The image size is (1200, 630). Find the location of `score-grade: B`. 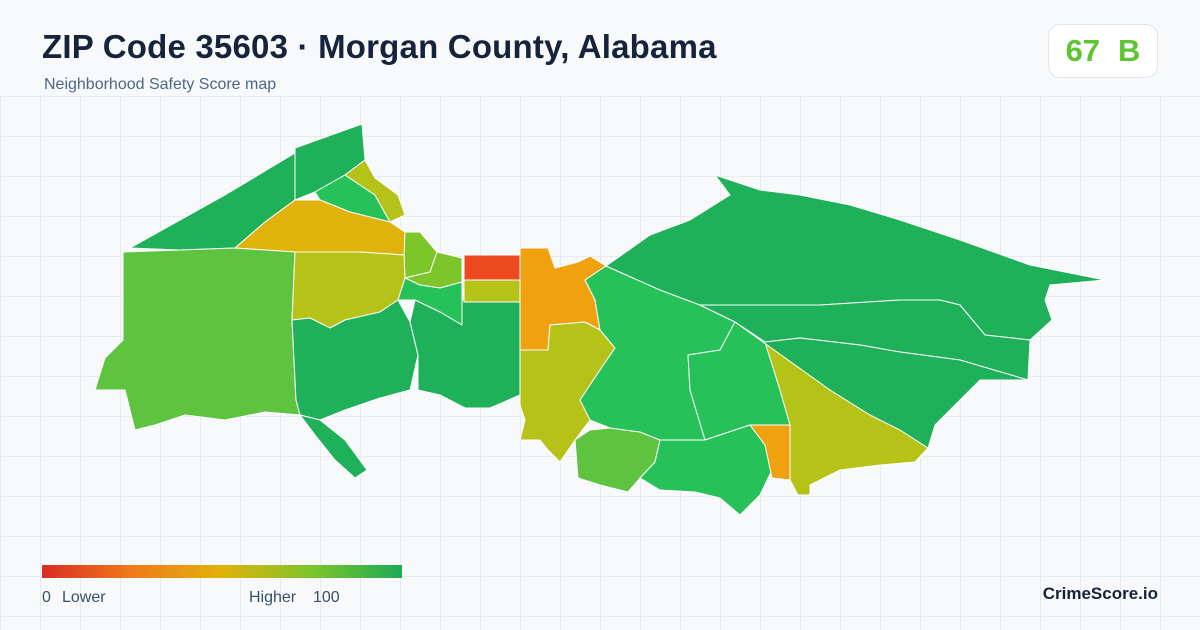

score-grade: B is located at coordinates (1129, 50).